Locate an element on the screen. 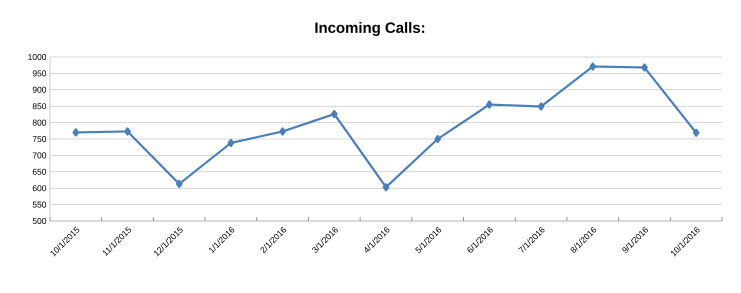 The image size is (741, 293). chart-title: Incoming Calls: is located at coordinates (369, 29).